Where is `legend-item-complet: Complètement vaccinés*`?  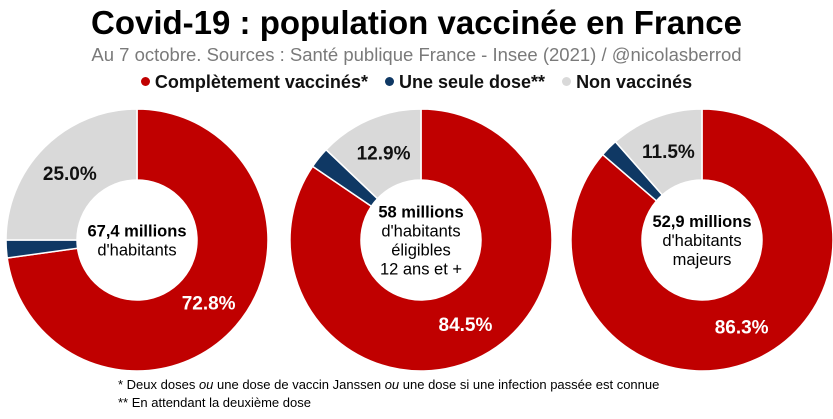
legend-item-complet: Complètement vaccinés* is located at coordinates (254, 82).